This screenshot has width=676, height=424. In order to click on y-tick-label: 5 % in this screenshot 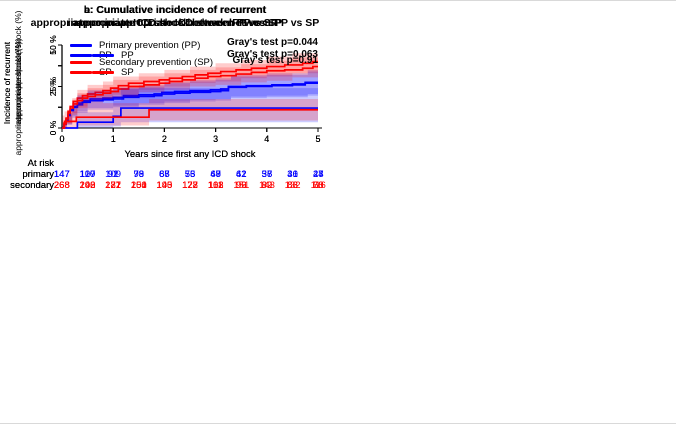, I will do `click(53, 86)`.